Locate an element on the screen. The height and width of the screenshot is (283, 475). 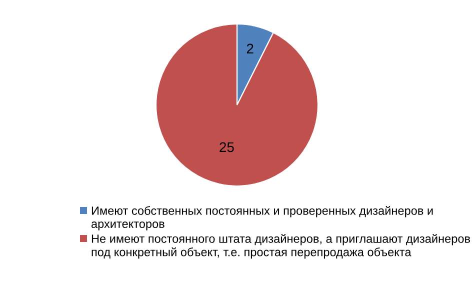
data-label: 2 is located at coordinates (250, 49).